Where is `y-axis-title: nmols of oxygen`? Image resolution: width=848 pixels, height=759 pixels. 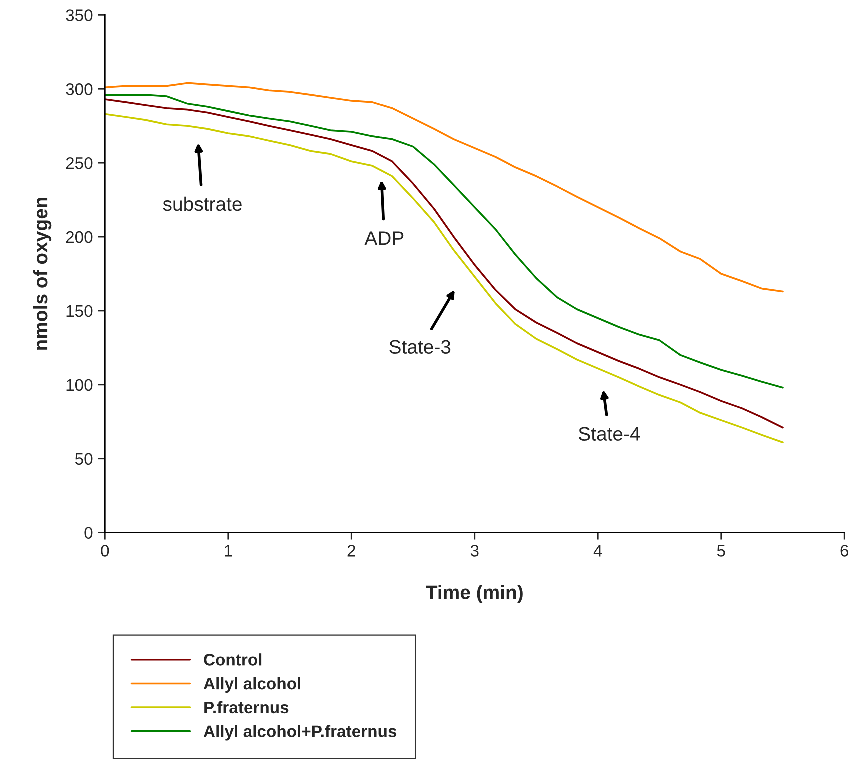 y-axis-title: nmols of oxygen is located at coordinates (42, 274).